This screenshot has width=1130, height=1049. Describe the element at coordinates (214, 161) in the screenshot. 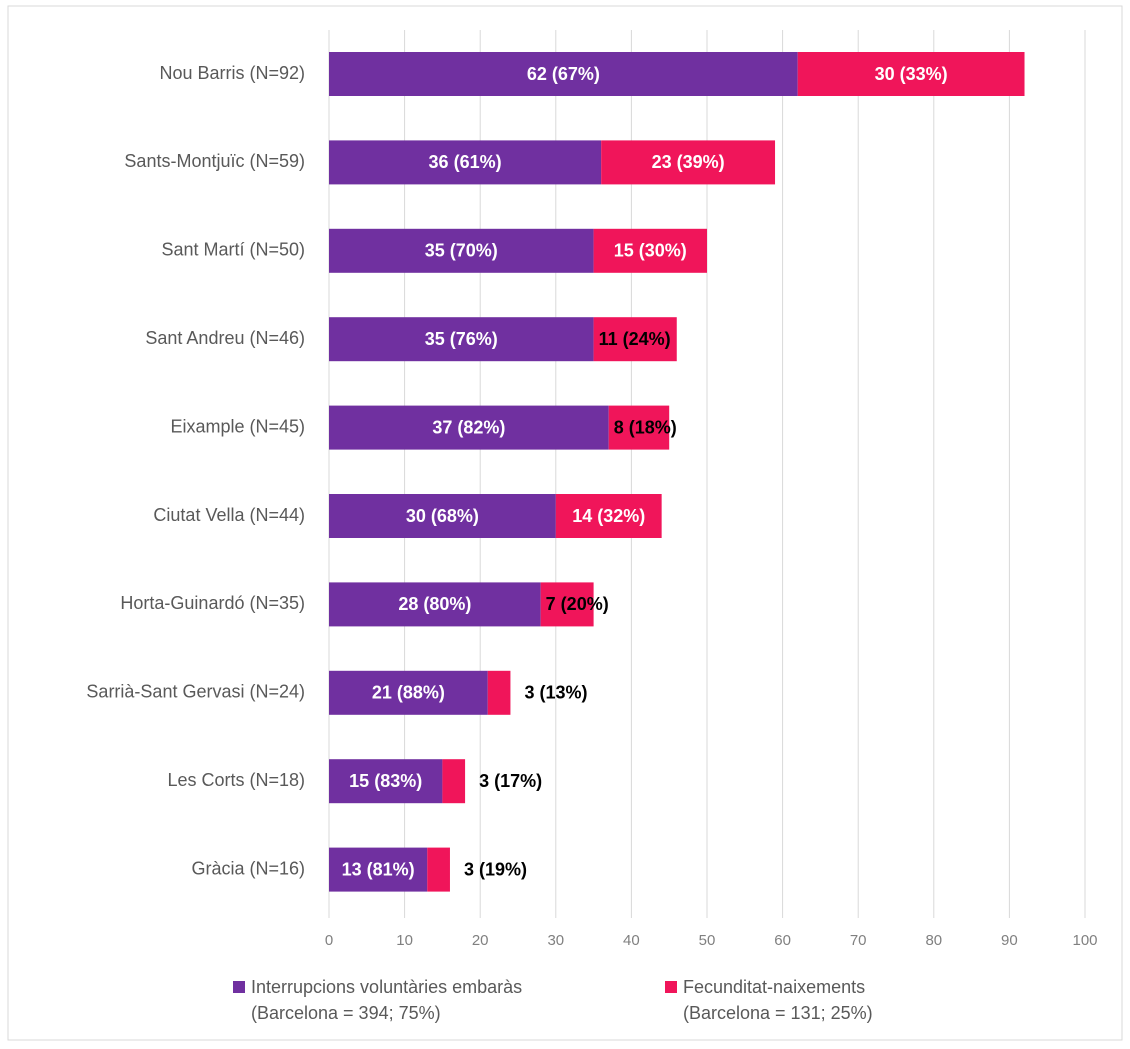

I see `y-tick-label: Sants-Montjuïc (N=59)` at that location.